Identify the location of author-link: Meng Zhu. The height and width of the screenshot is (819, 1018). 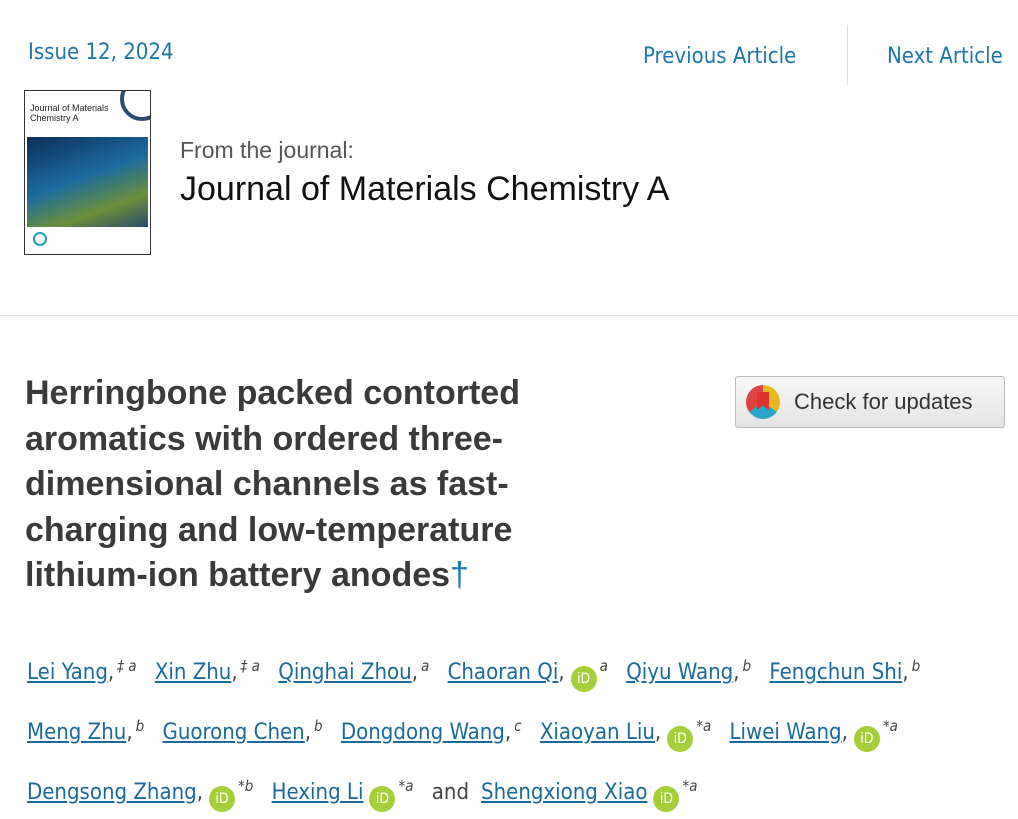
(77, 733).